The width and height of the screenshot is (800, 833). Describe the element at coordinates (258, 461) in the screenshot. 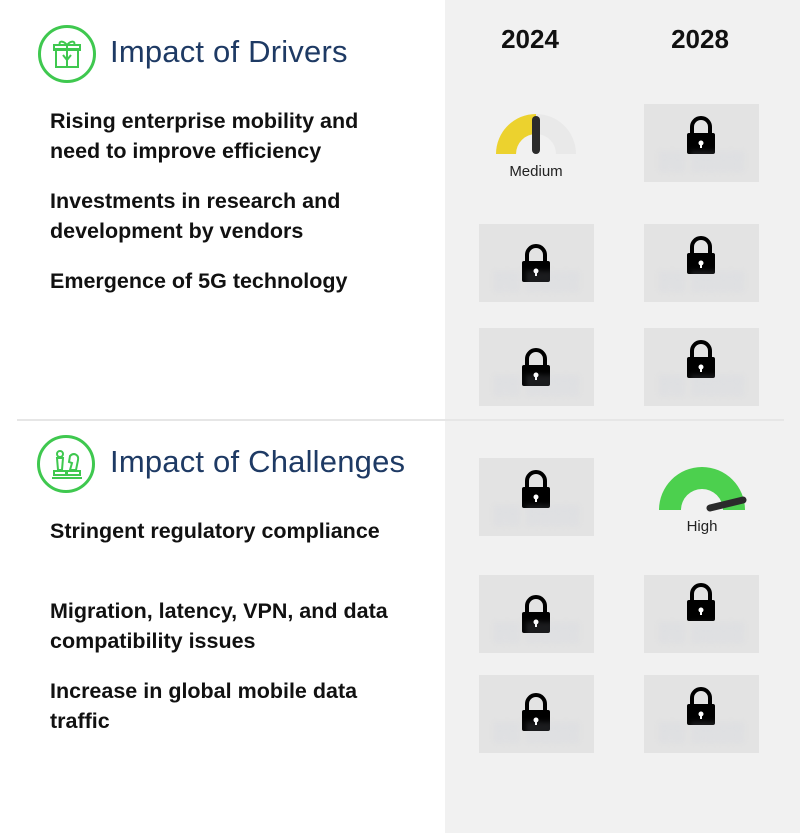

I see `challenges-title: Impact of Challenges` at that location.